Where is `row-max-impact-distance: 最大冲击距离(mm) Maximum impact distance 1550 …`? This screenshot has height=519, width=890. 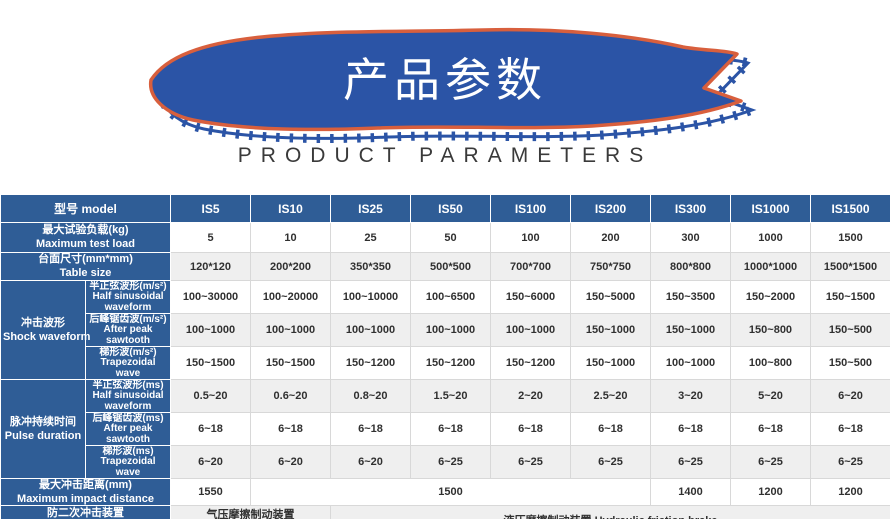 row-max-impact-distance: 最大冲击距离(mm) Maximum impact distance 1550 … is located at coordinates (445, 492).